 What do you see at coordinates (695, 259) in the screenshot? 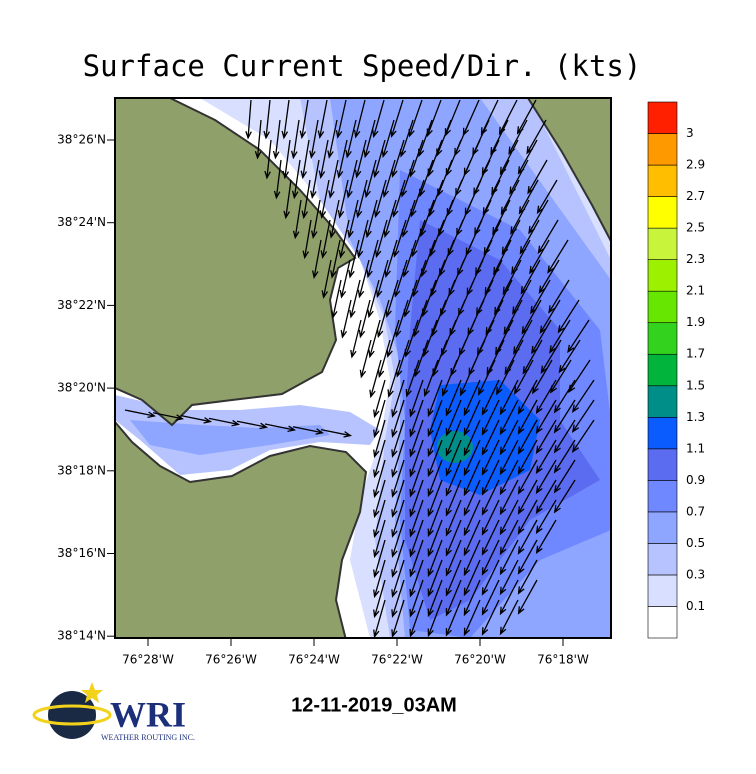
I see `colorbar-label: 2.3` at bounding box center [695, 259].